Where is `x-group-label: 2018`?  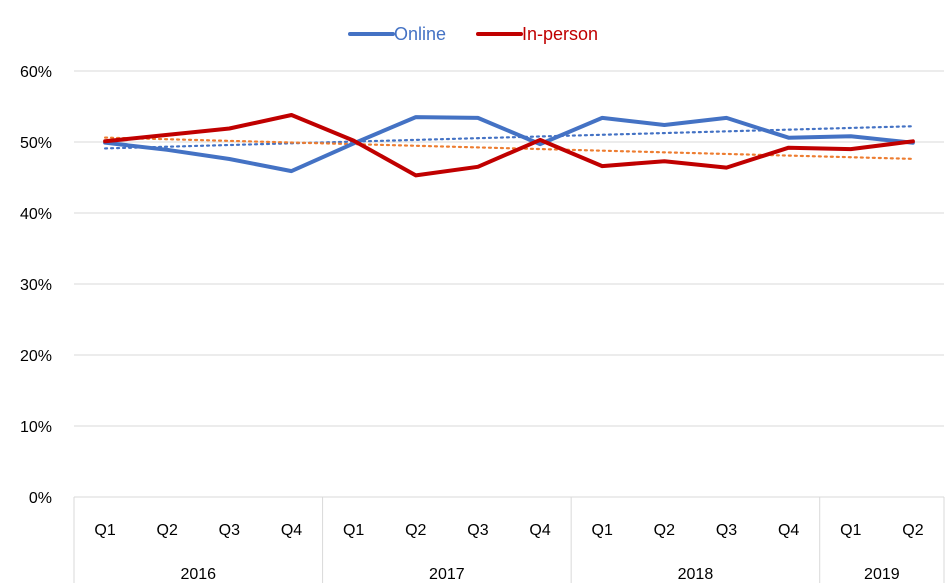
x-group-label: 2018 is located at coordinates (696, 574).